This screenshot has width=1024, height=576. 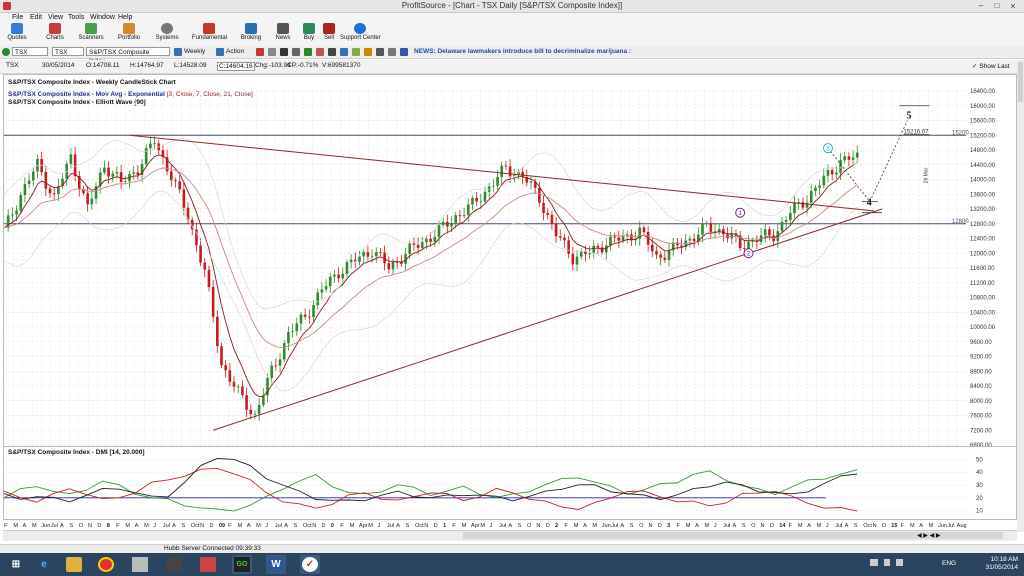 What do you see at coordinates (129, 34) in the screenshot?
I see `portfolio-button: Portfolio` at bounding box center [129, 34].